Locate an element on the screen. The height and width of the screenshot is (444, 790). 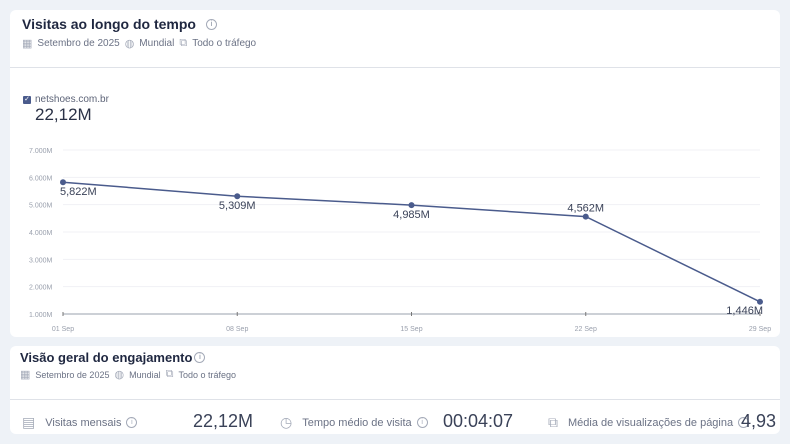
traffic-label: Todo o tráfego is located at coordinates (224, 43).